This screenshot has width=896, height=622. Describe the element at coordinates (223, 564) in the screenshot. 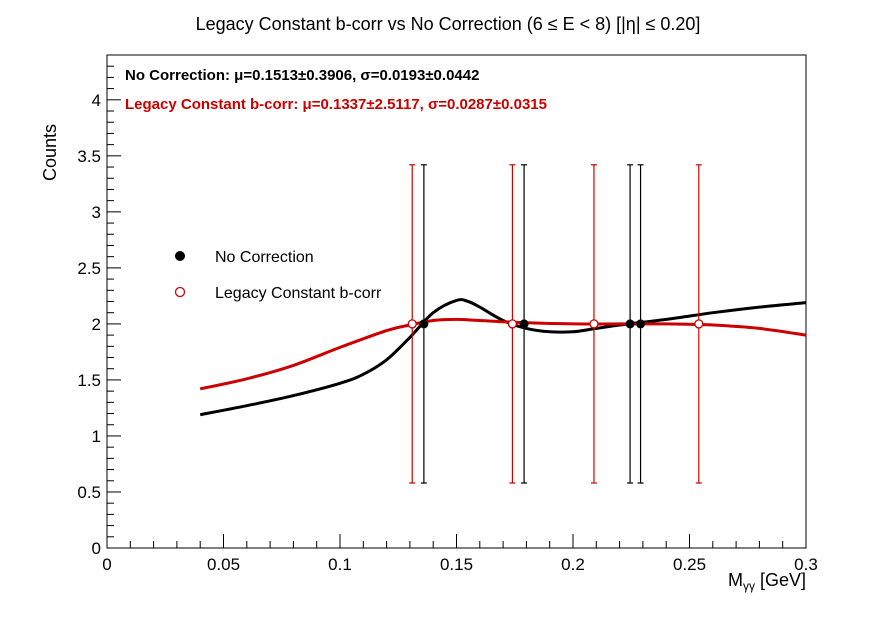

I see `x-tick-label: 0.05` at that location.